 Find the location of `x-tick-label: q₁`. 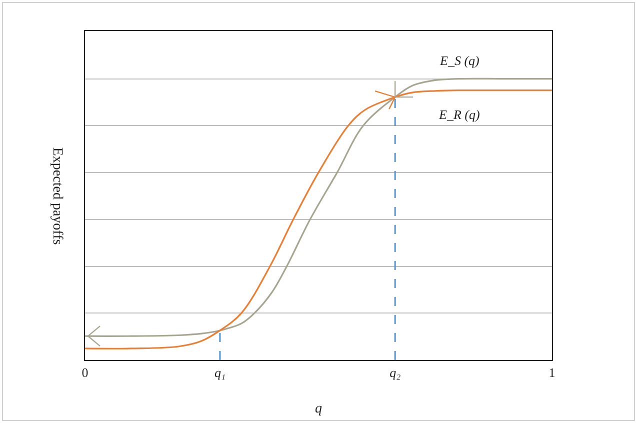

x-tick-label: q₁ is located at coordinates (220, 372).